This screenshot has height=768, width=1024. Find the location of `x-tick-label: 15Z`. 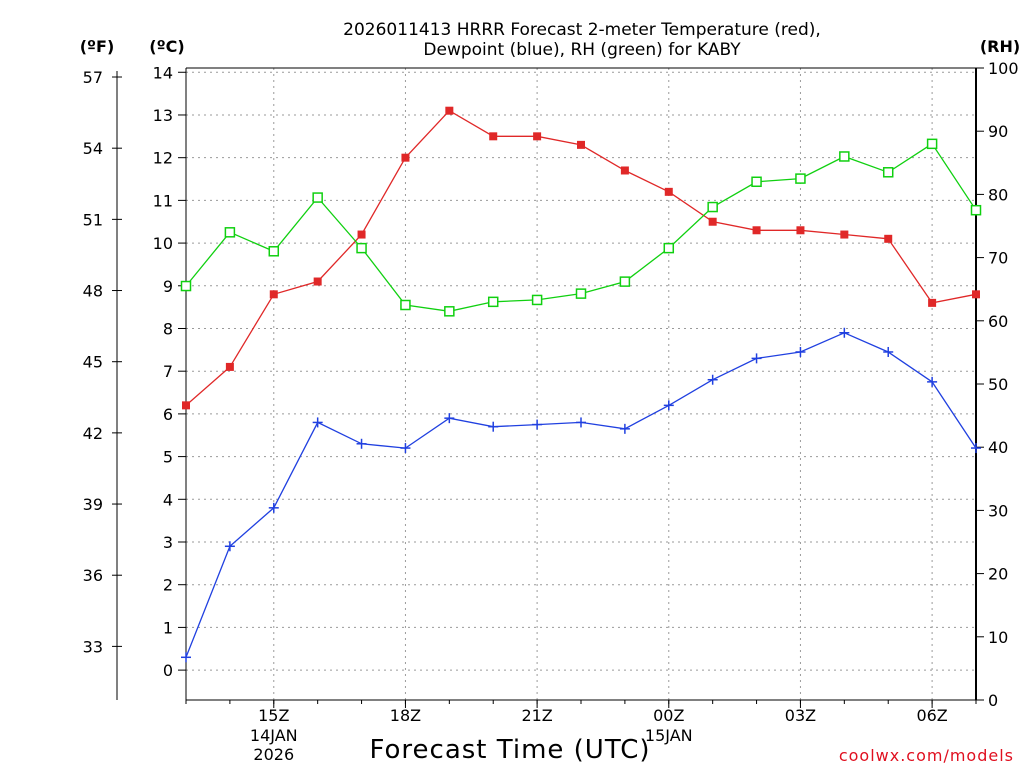

x-tick-label: 15Z is located at coordinates (273, 715).